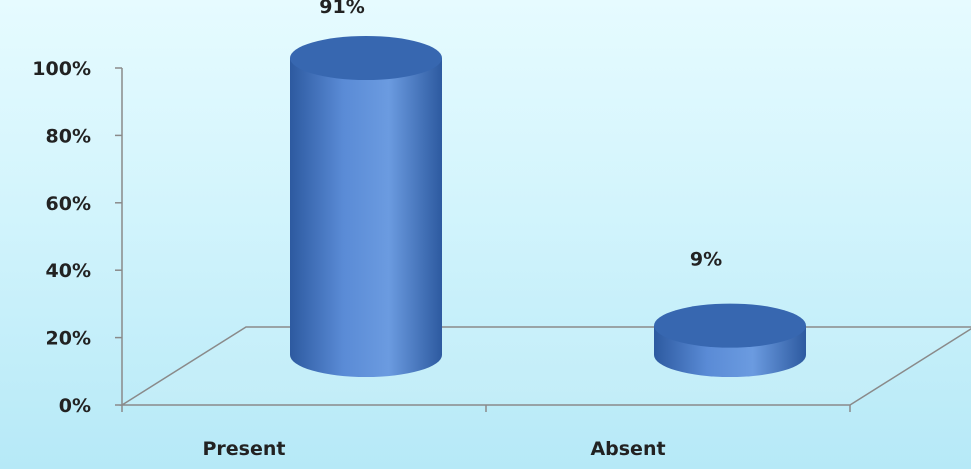 This screenshot has width=971, height=469. What do you see at coordinates (341, 9) in the screenshot?
I see `data-label: 91%` at bounding box center [341, 9].